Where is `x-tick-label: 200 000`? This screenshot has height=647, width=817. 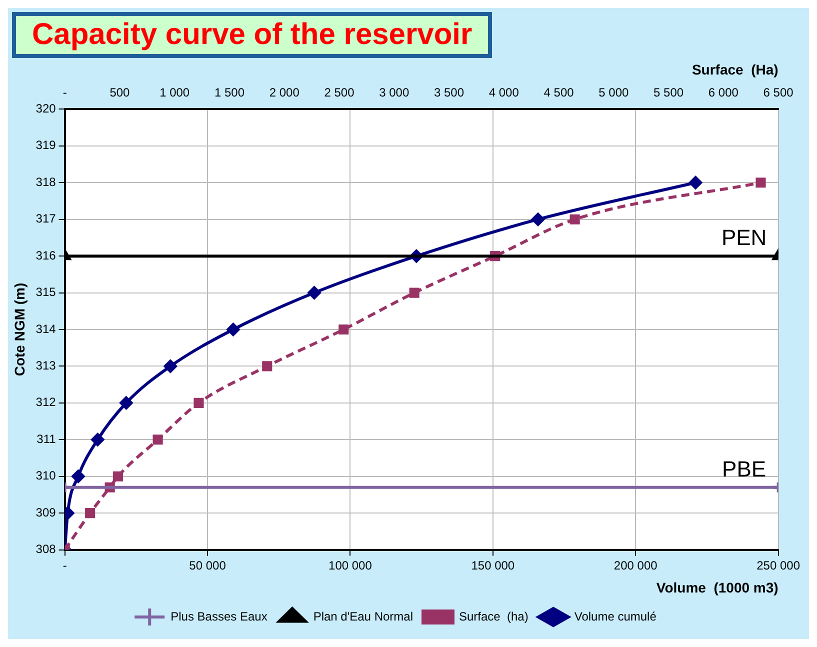
x-tick-label: 200 000 is located at coordinates (636, 565).